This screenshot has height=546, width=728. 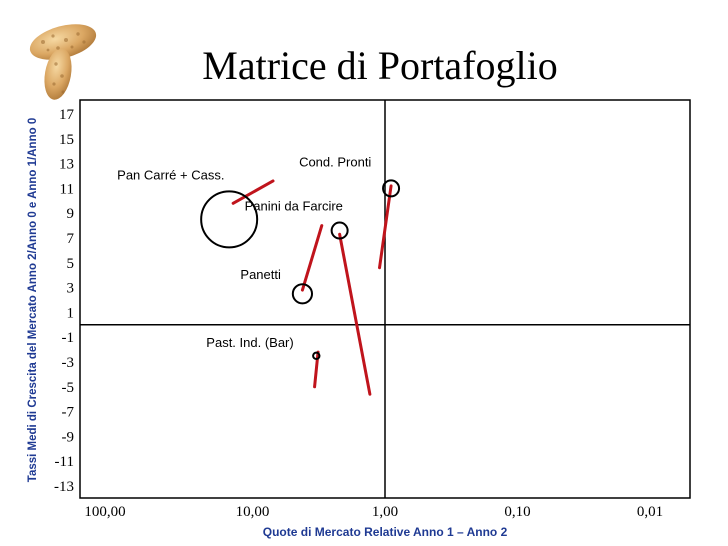 What do you see at coordinates (253, 512) in the screenshot?
I see `x-tick-label: 10,00` at bounding box center [253, 512].